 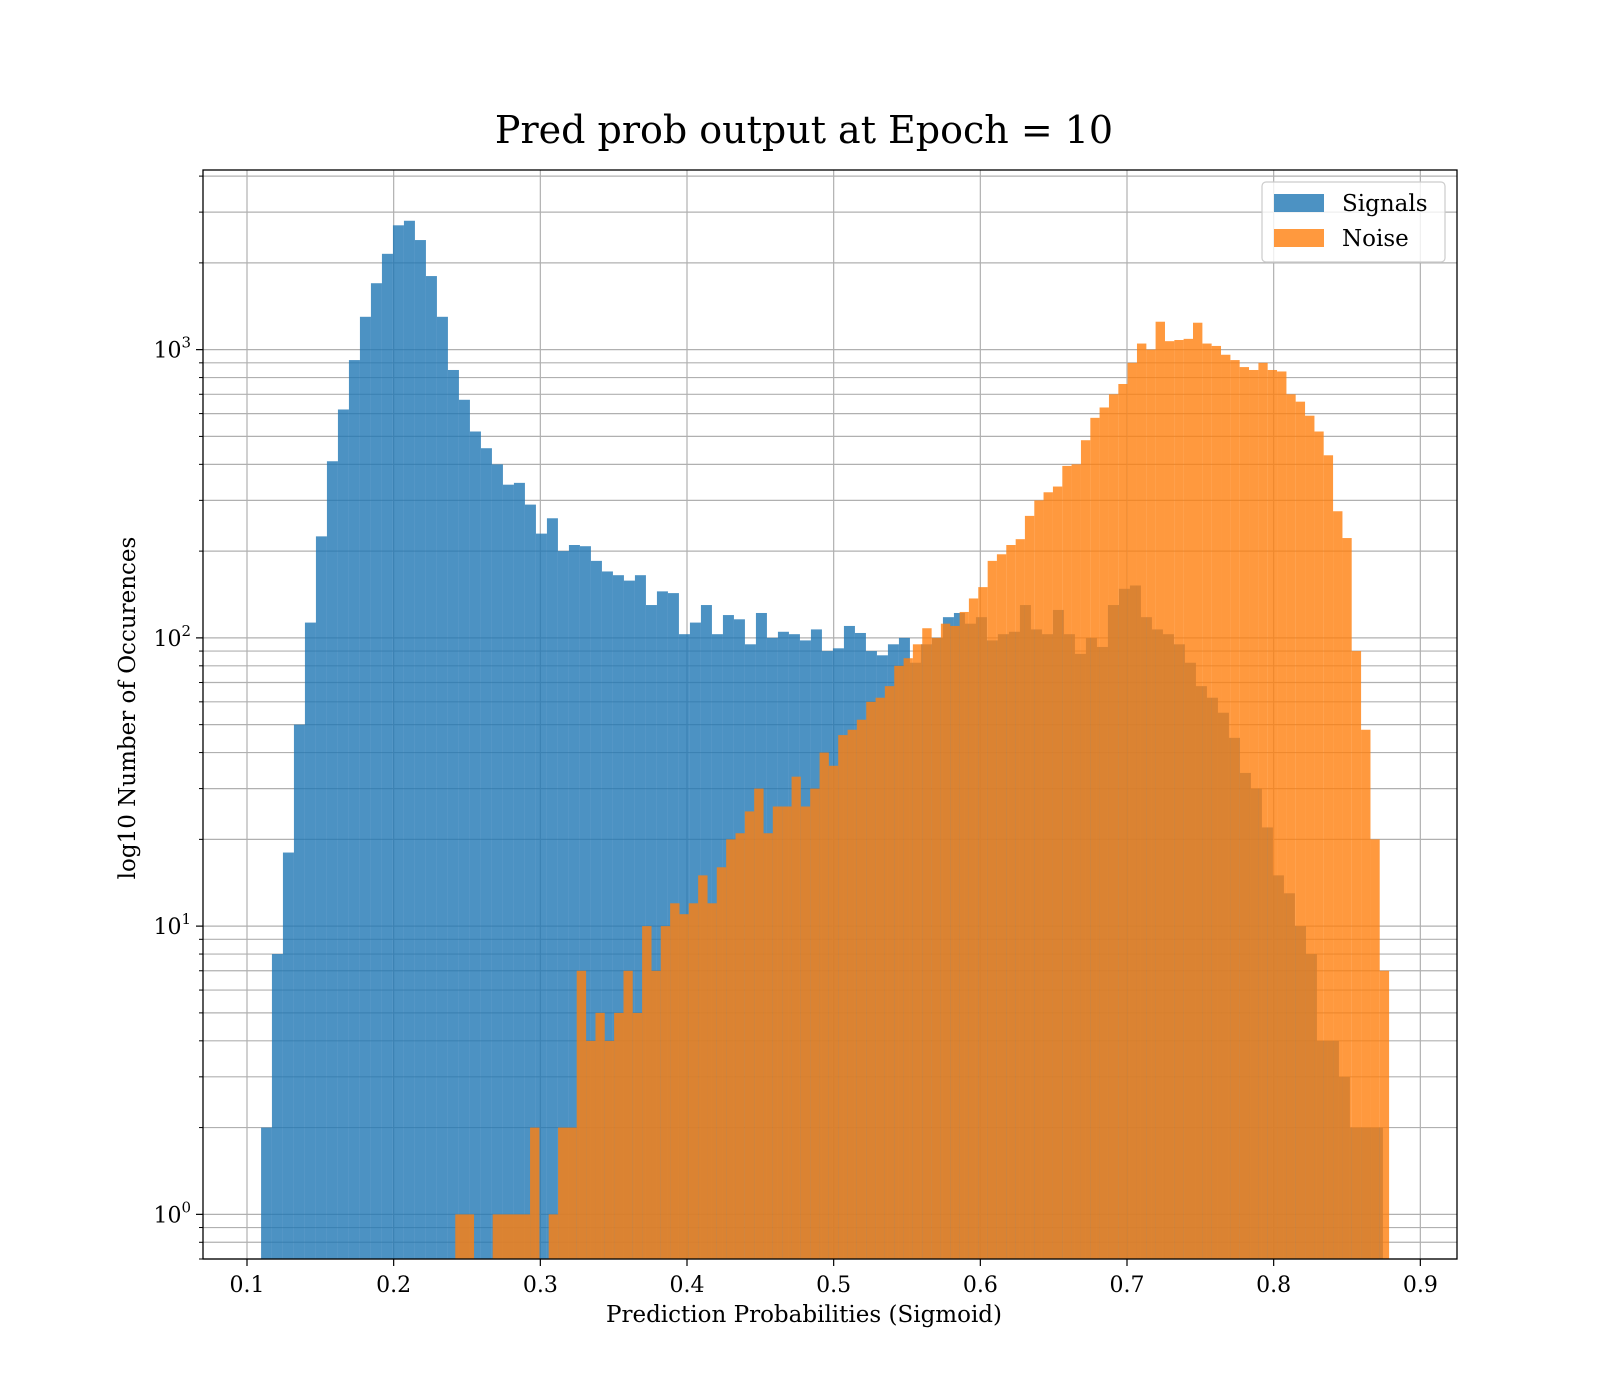 I want to click on x-tick-label: 0.8, so click(x=1273, y=1285).